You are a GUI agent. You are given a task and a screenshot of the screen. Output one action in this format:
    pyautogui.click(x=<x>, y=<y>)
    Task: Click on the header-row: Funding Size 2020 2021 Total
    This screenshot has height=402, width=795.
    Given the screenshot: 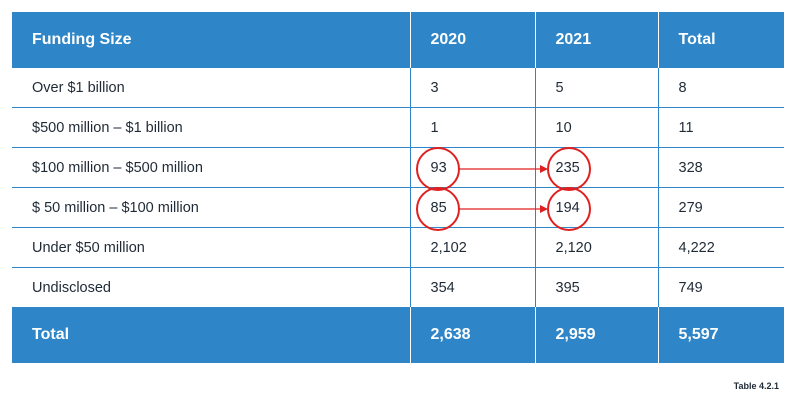 What is the action you would take?
    pyautogui.click(x=398, y=40)
    